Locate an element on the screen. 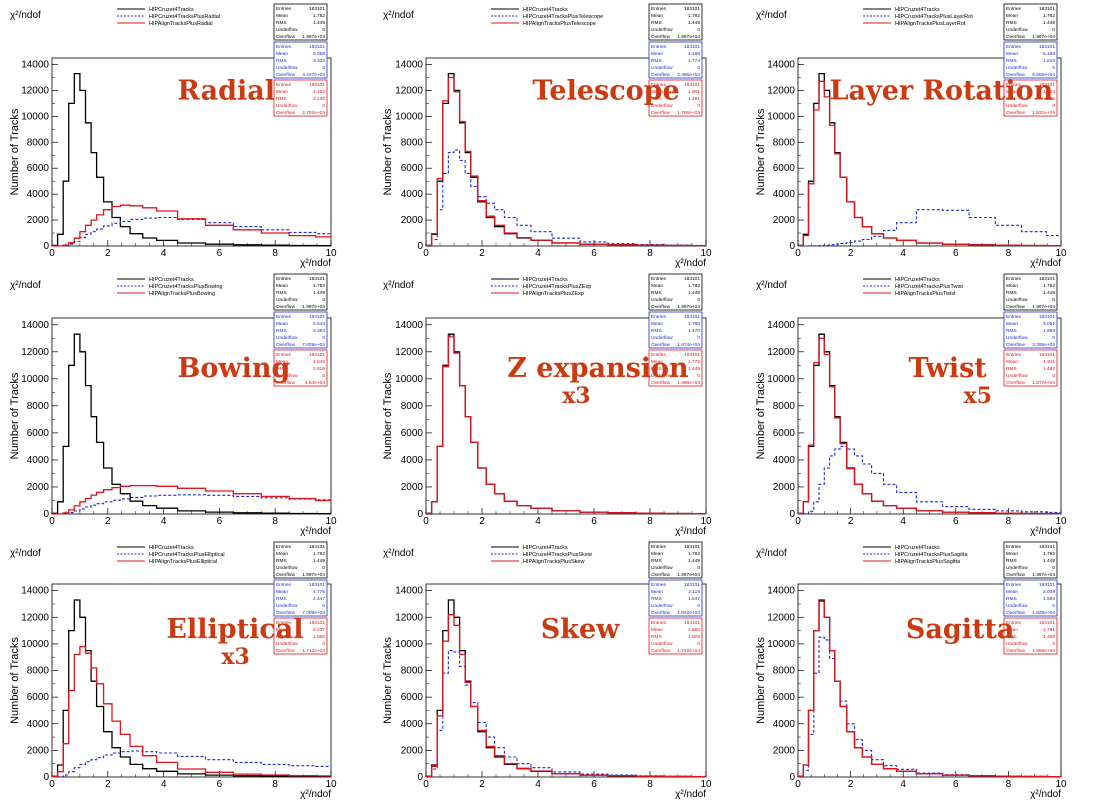  panel-header-label: χ²/ndof is located at coordinates (771, 285).